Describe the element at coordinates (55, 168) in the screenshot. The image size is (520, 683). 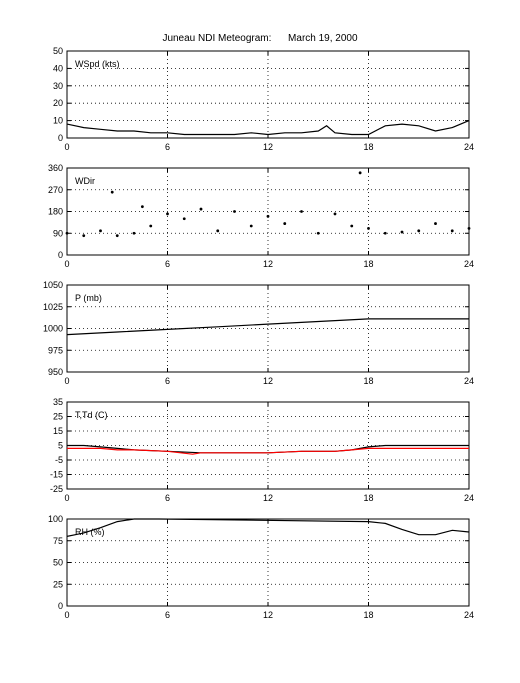
I see `y-tick-label: 360` at that location.